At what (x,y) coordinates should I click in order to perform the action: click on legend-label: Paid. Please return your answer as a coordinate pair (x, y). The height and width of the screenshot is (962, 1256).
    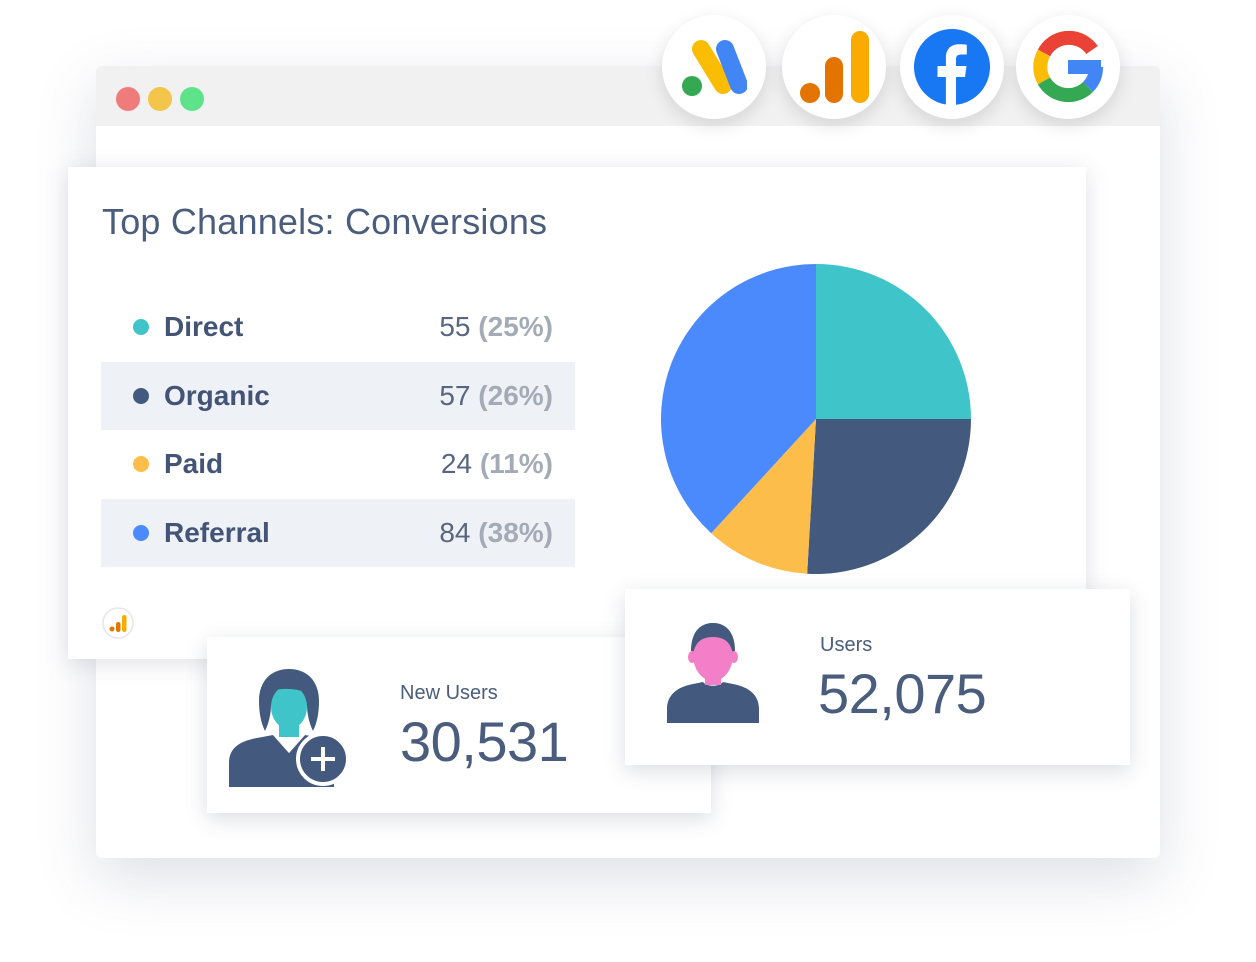
    Looking at the image, I should click on (194, 464).